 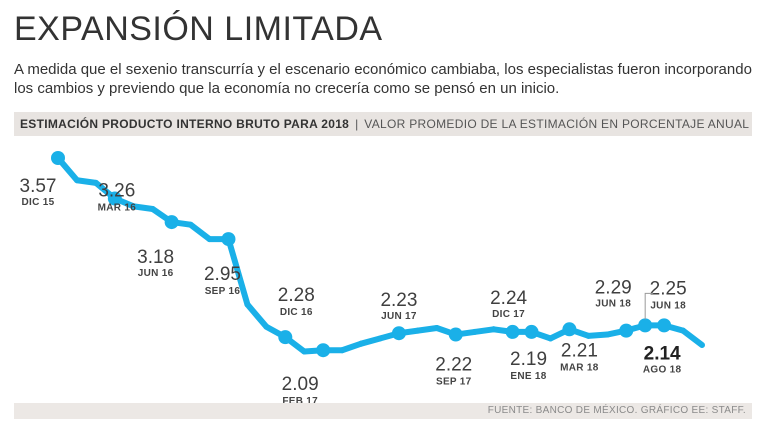 I want to click on data-value-label: 2.29, so click(x=613, y=288).